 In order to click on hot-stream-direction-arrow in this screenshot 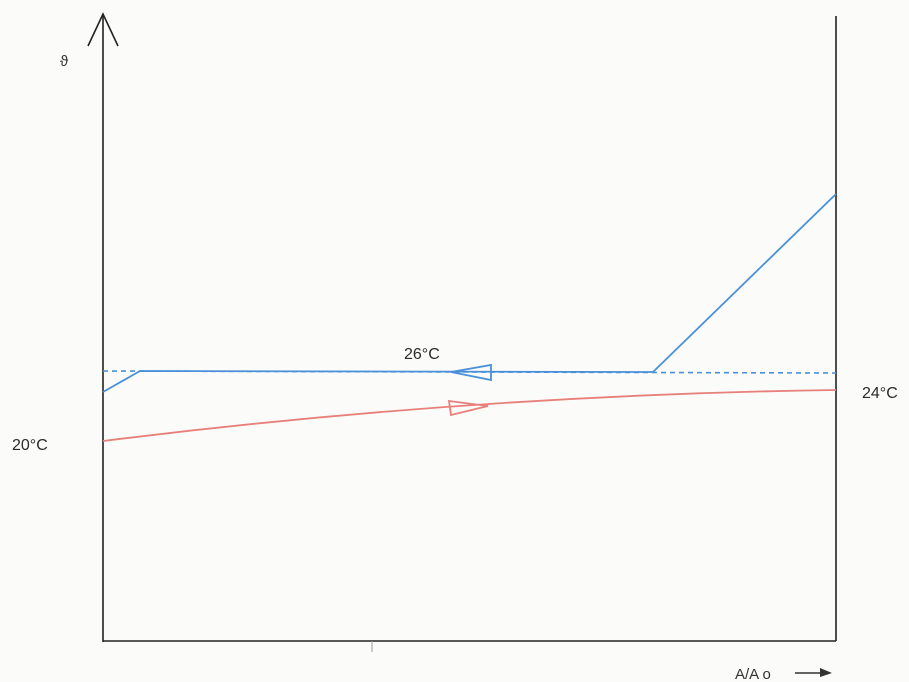, I will do `click(471, 372)`.